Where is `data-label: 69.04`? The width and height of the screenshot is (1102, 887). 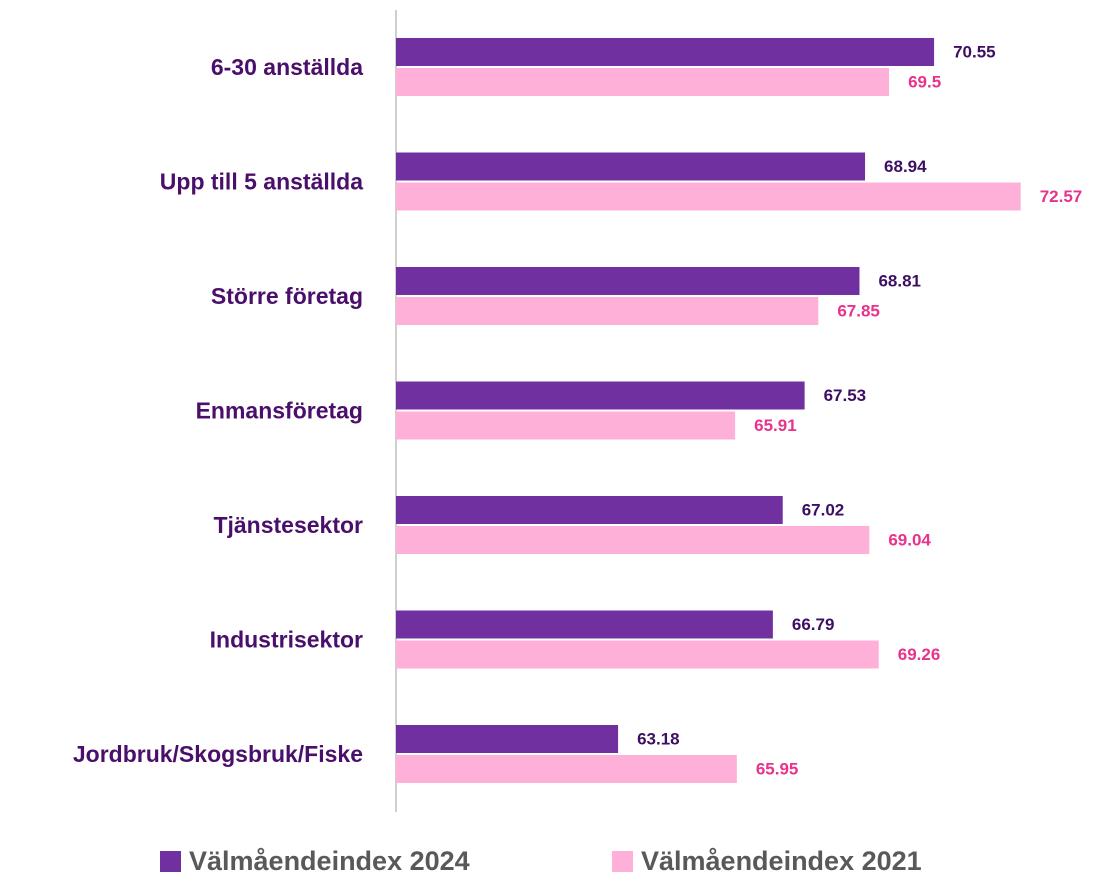
data-label: 69.04 is located at coordinates (909, 539).